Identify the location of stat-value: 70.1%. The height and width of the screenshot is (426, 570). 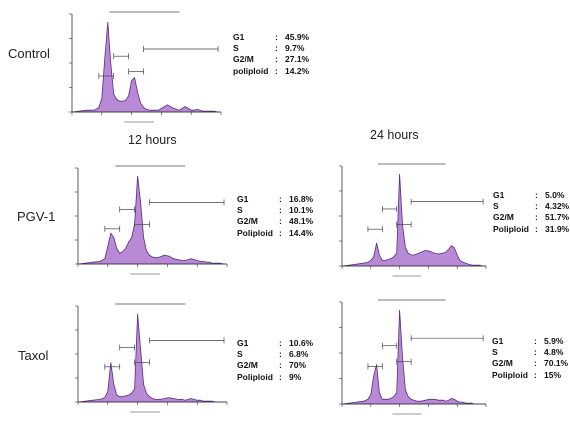
(556, 363).